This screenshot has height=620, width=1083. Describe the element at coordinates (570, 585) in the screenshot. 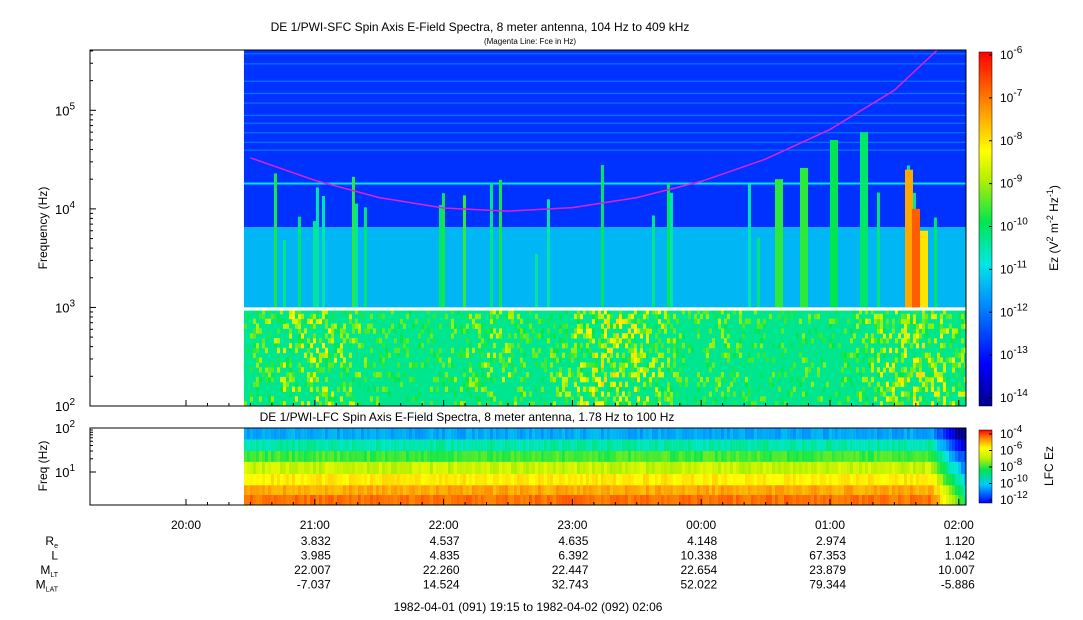

I see `ephemeris-value: 32.743` at that location.